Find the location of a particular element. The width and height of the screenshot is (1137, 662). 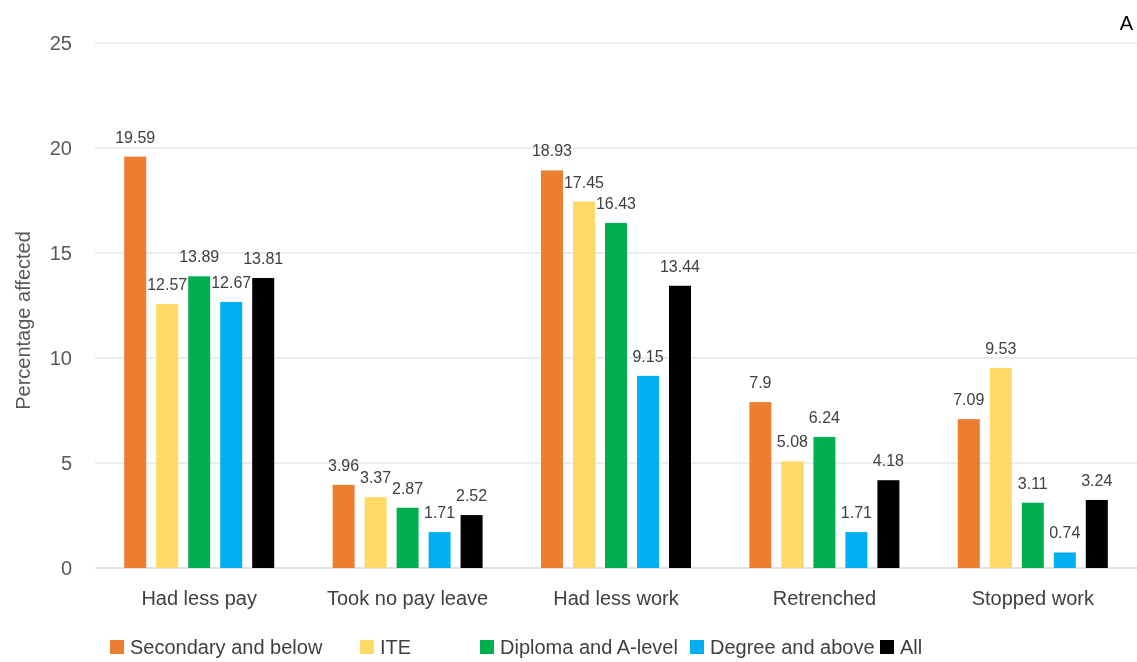

data-label: 13.89 is located at coordinates (199, 257).